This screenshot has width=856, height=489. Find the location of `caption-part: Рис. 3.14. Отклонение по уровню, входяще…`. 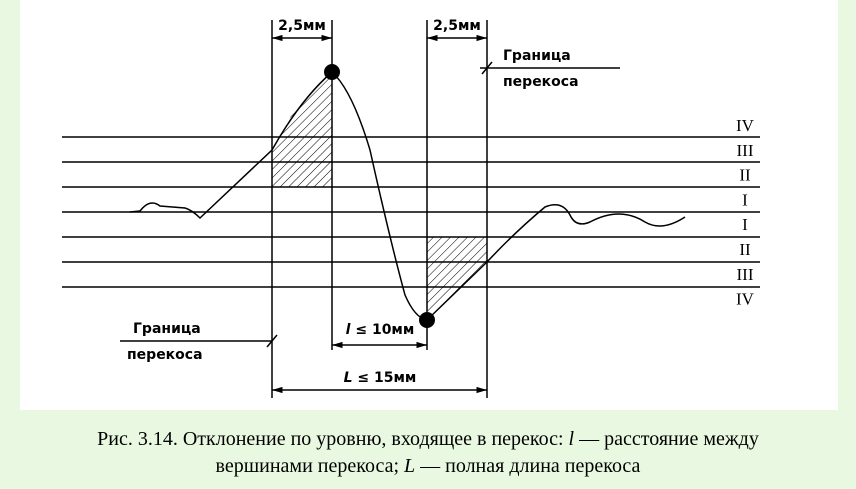

caption-part: Рис. 3.14. Отклонение по уровню, входяще… is located at coordinates (332, 439).